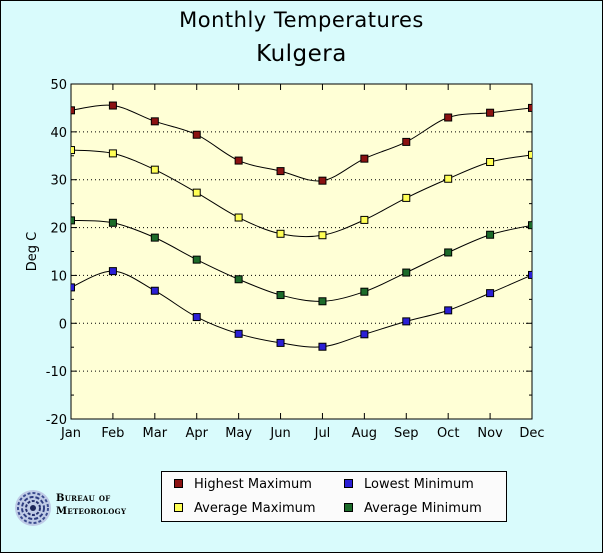 The image size is (603, 553). I want to click on x-tick-label: Nov, so click(490, 433).